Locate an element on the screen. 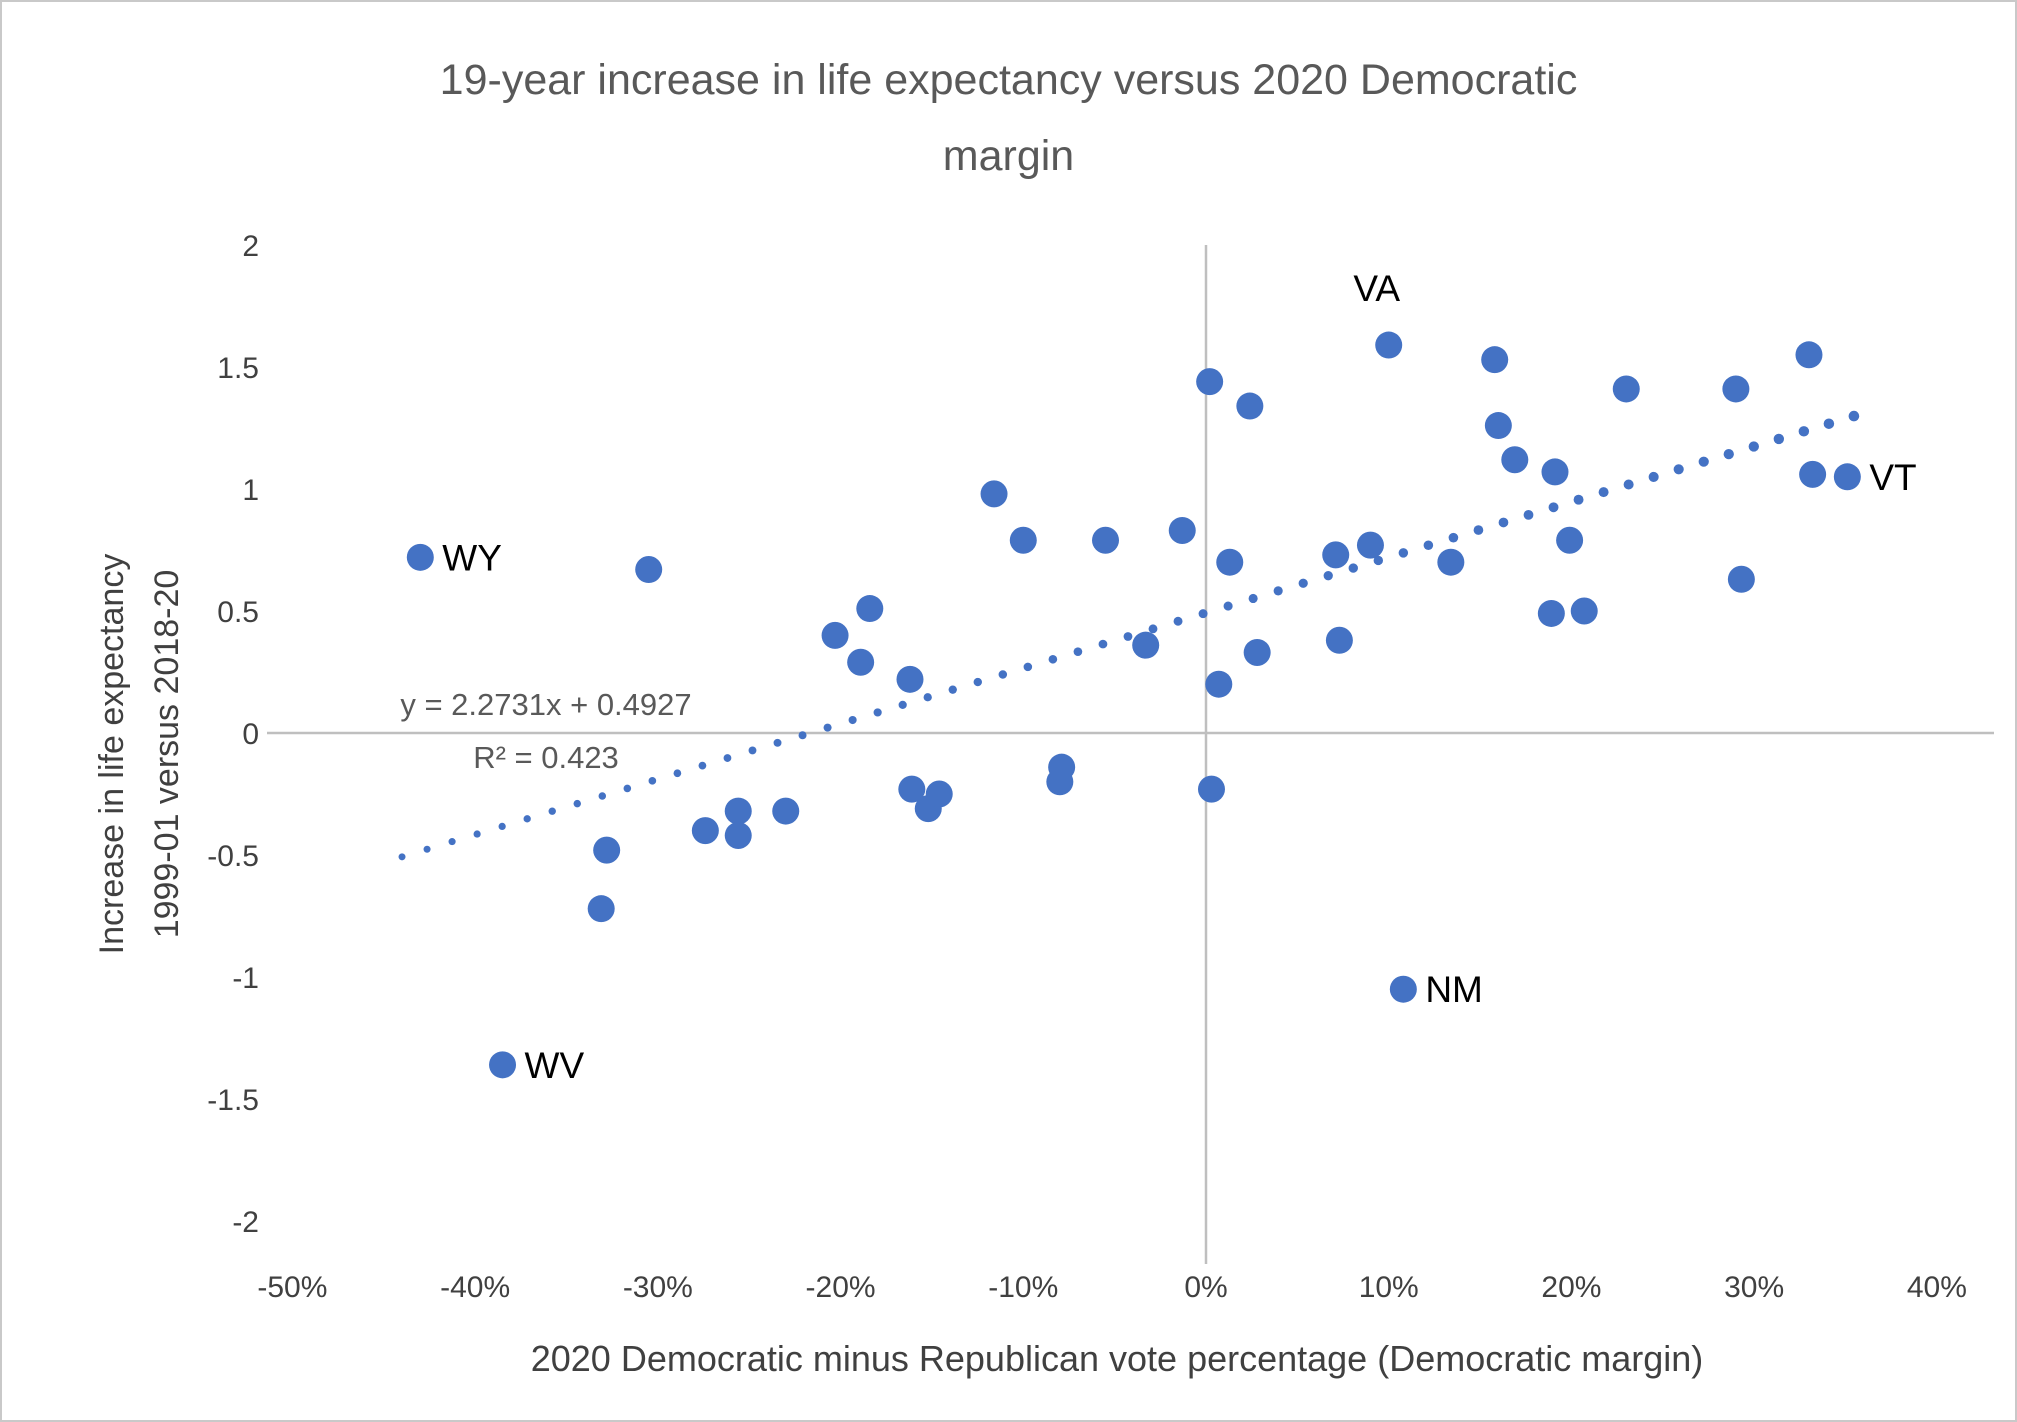 The height and width of the screenshot is (1422, 2017). data-point-wv is located at coordinates (503, 1065).